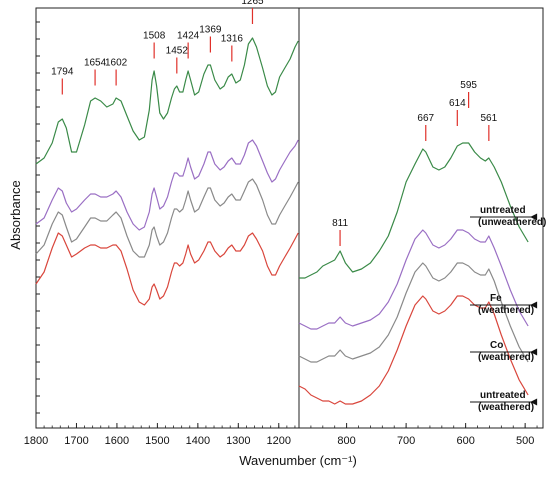 This screenshot has height=478, width=550. What do you see at coordinates (489, 118) in the screenshot?
I see `peak-label: 561` at bounding box center [489, 118].